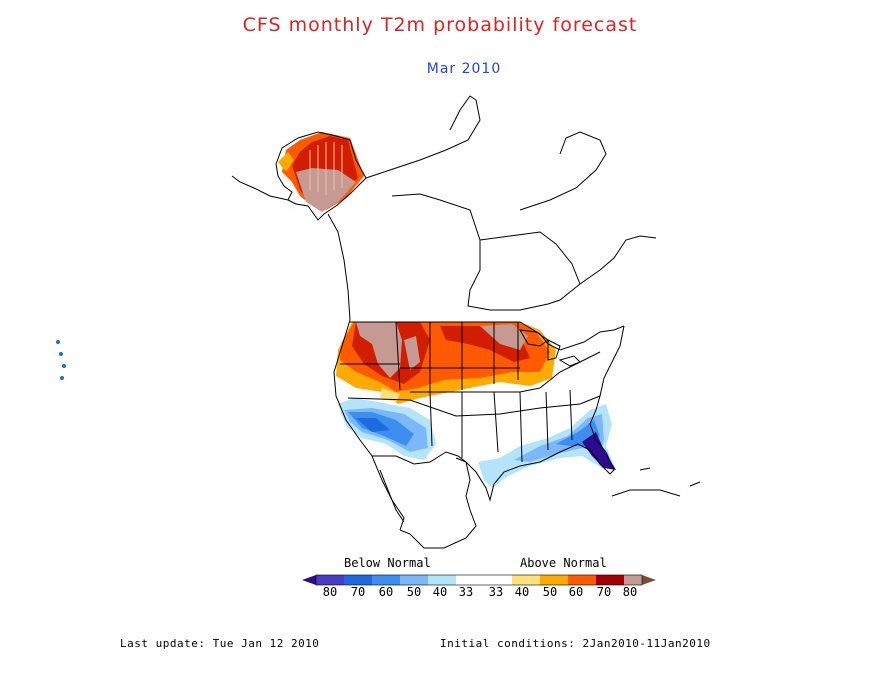 Image resolution: width=880 pixels, height=680 pixels. I want to click on southwest-cold-anomaly, so click(387, 429).